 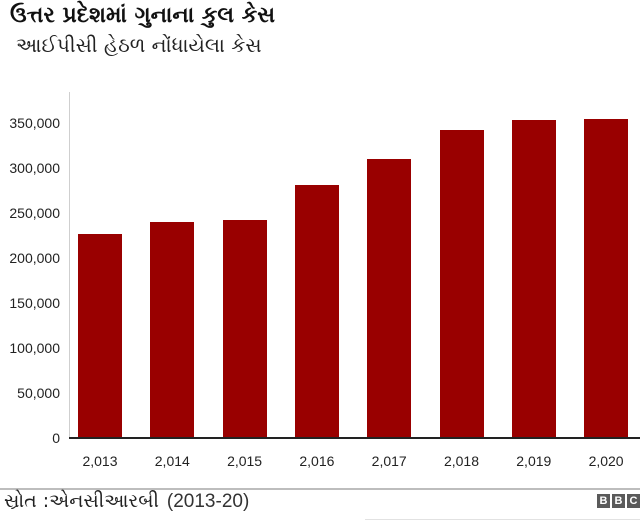 What do you see at coordinates (354, 438) in the screenshot?
I see `x-axis-baseline` at bounding box center [354, 438].